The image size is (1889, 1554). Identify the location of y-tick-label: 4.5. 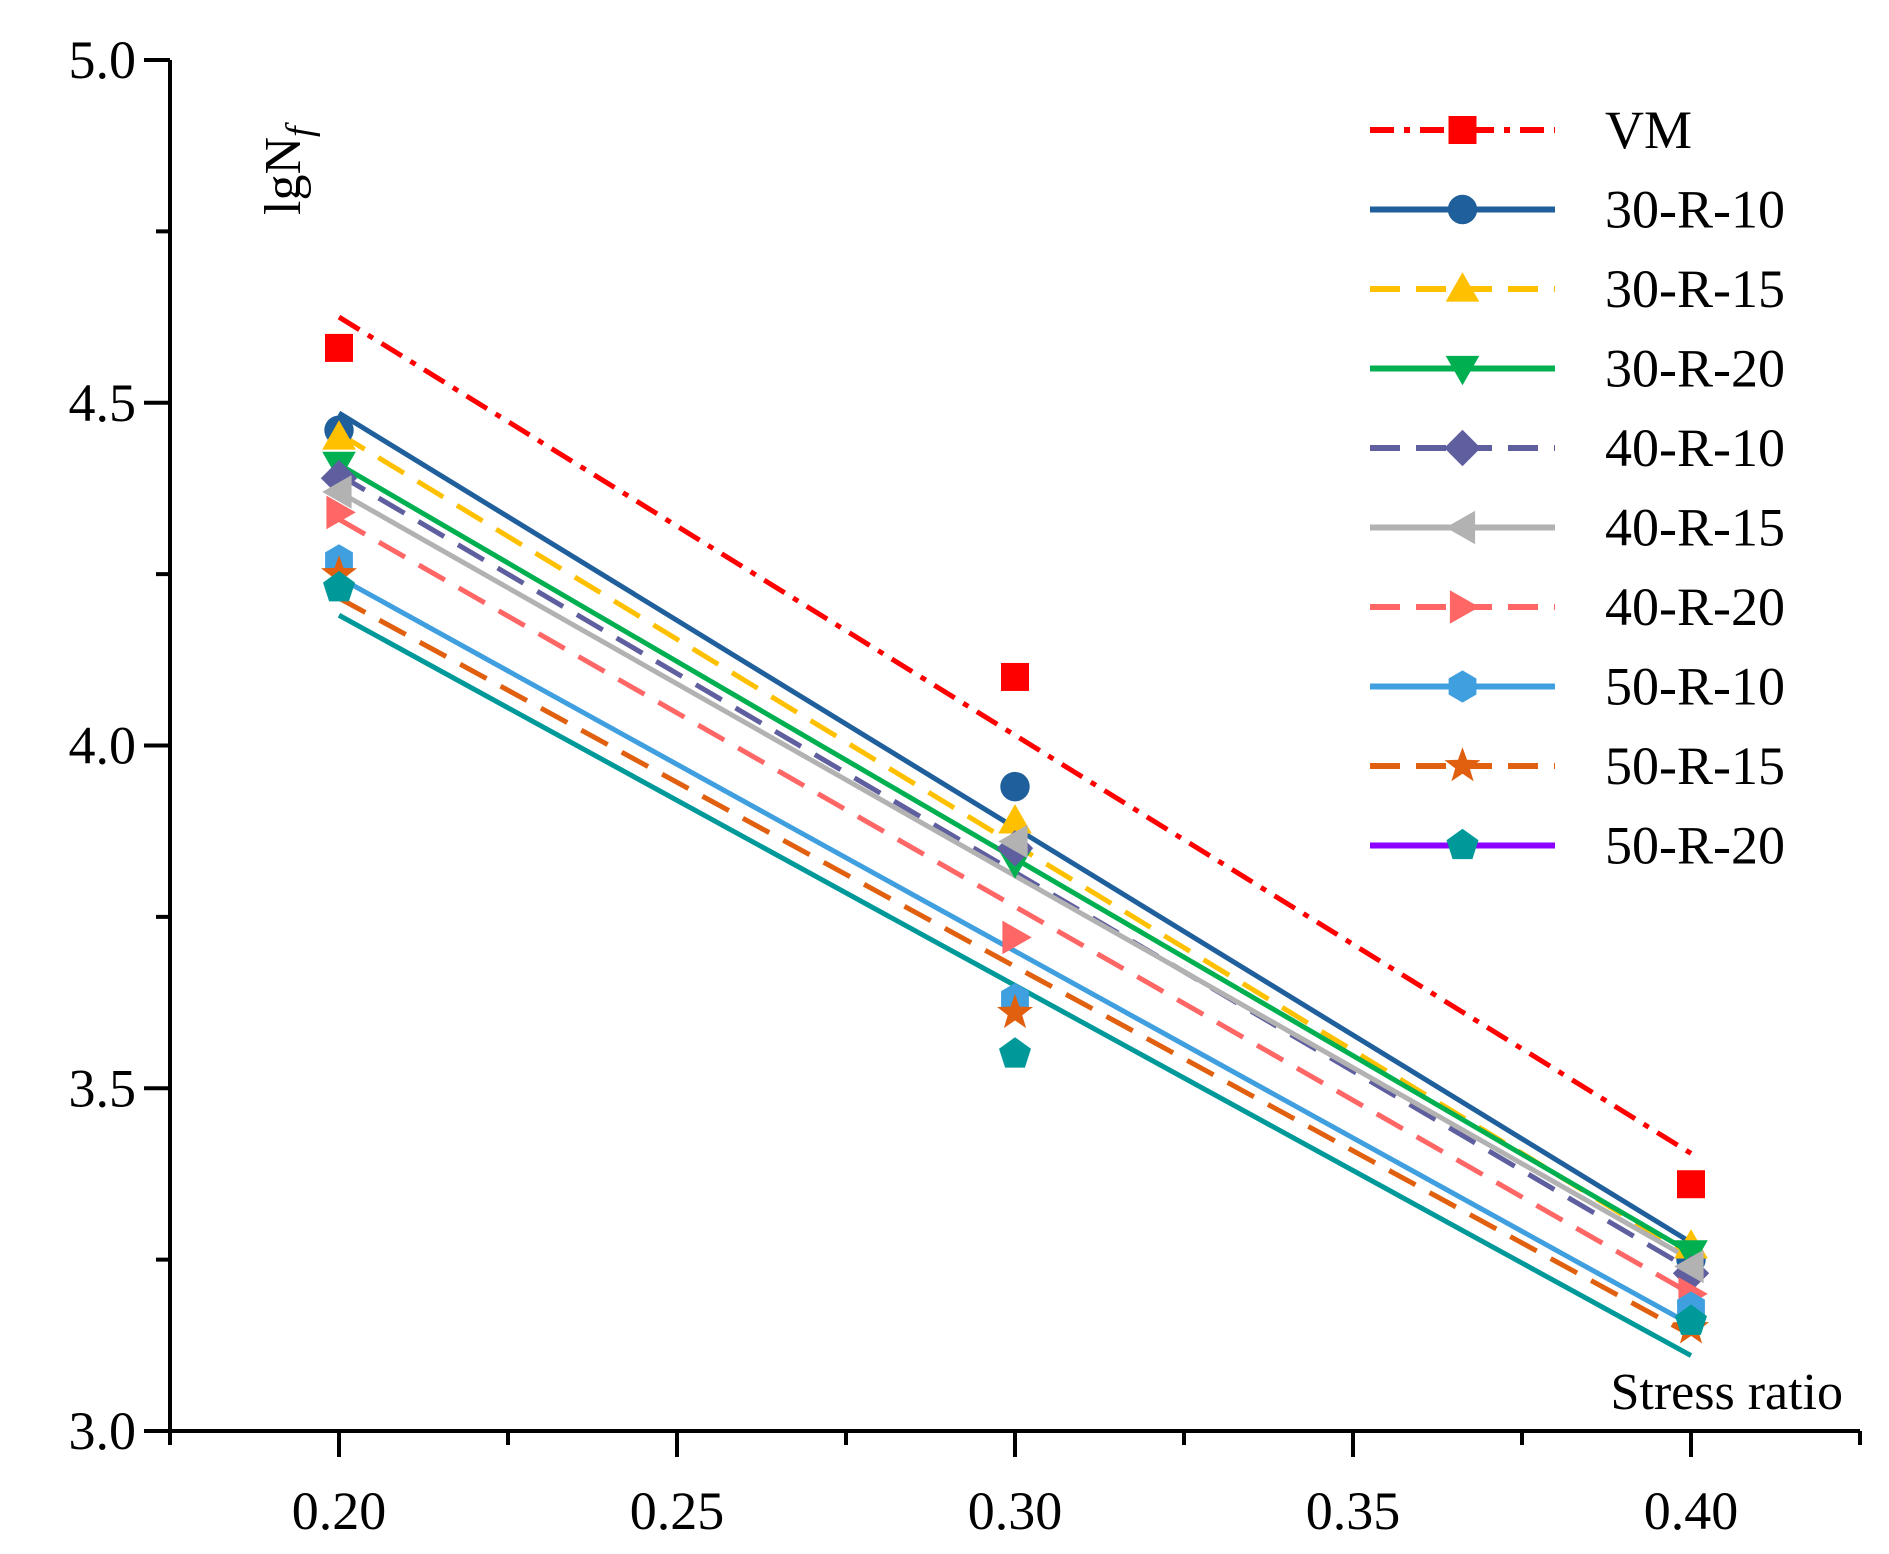
(103, 403).